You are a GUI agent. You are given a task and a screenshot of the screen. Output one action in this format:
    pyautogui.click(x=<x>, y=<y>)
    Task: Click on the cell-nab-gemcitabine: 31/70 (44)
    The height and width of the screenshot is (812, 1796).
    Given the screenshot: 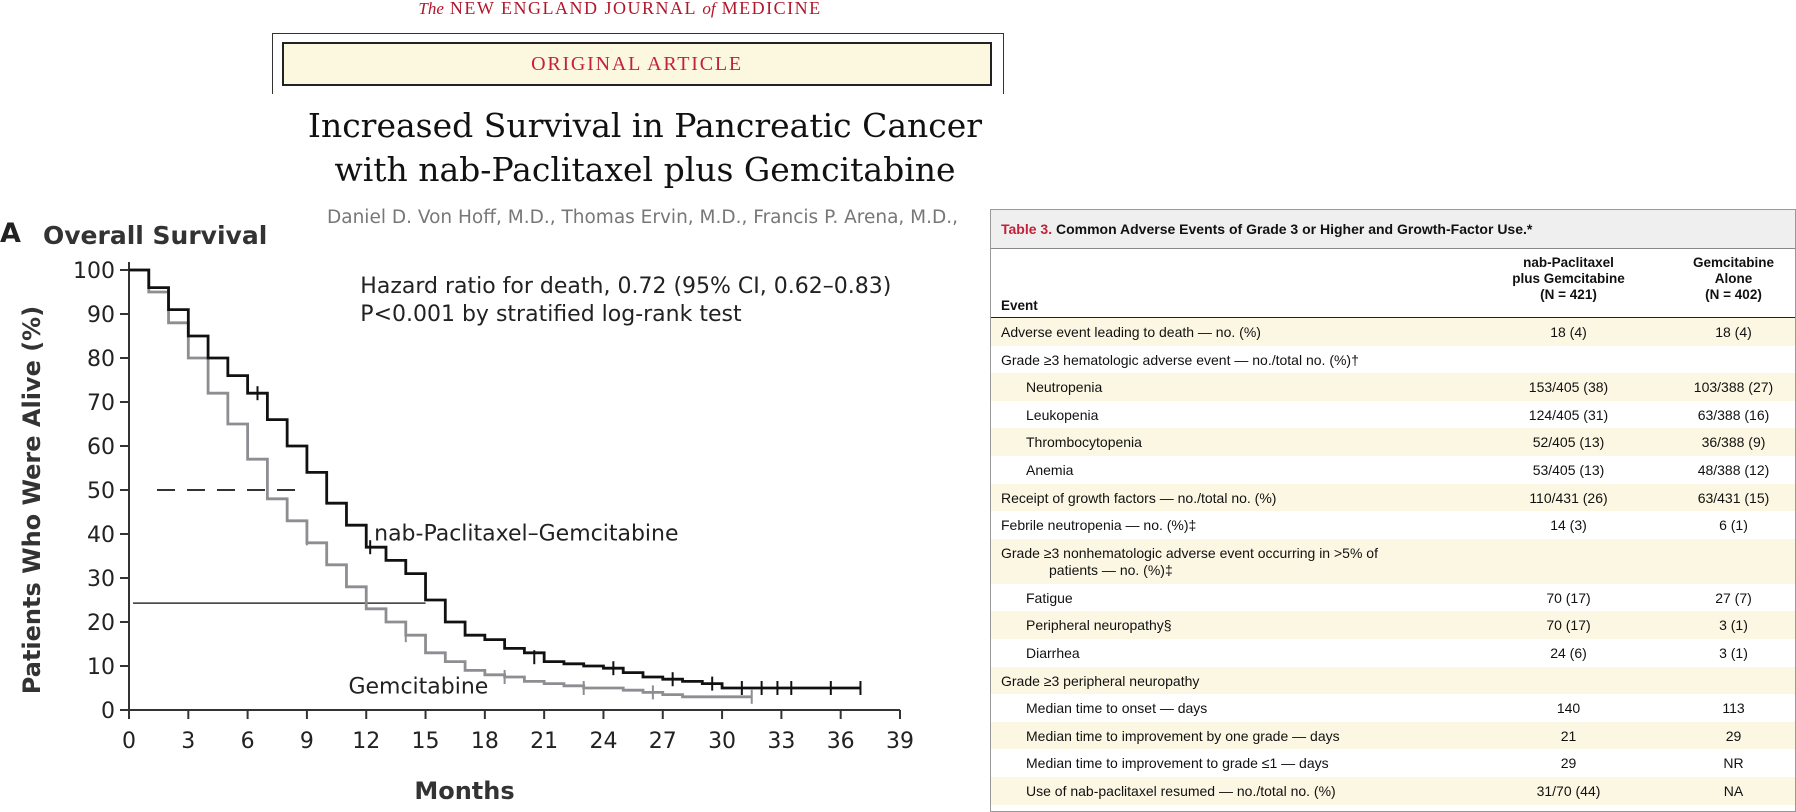 What is the action you would take?
    pyautogui.click(x=1568, y=790)
    